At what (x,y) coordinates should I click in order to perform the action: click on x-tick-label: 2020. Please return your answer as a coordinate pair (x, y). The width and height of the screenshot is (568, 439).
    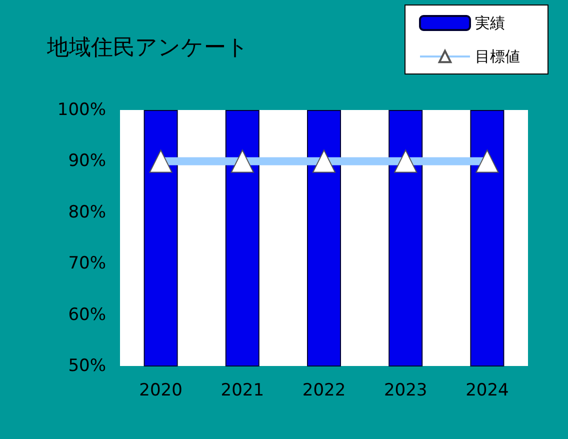
    Looking at the image, I should click on (160, 390).